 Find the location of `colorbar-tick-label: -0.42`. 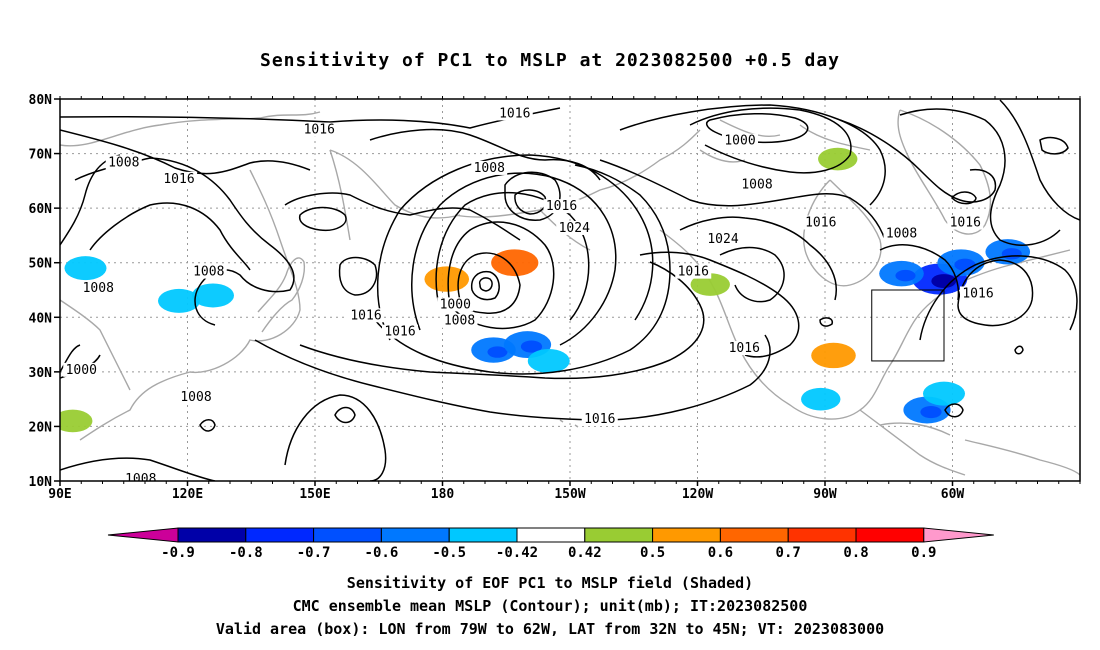

colorbar-tick-label: -0.42 is located at coordinates (517, 553).